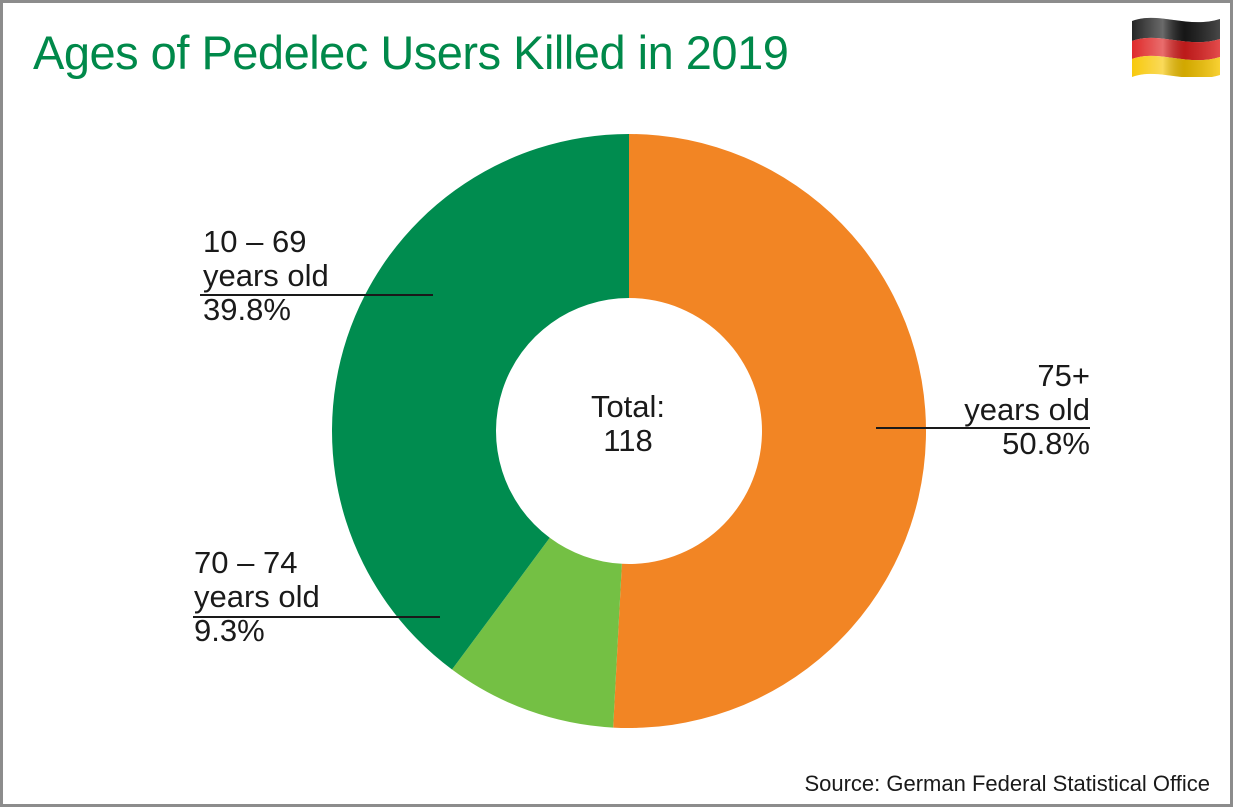  I want to click on center-total-caption: Total:, so click(628, 406).